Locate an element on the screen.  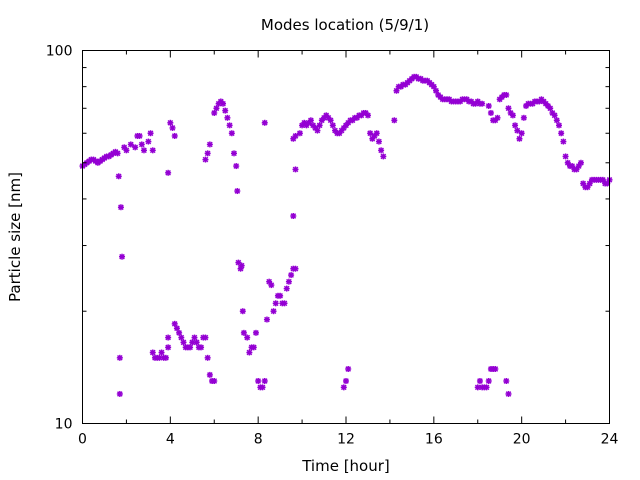
x-tick-label: 0 is located at coordinates (82, 440).